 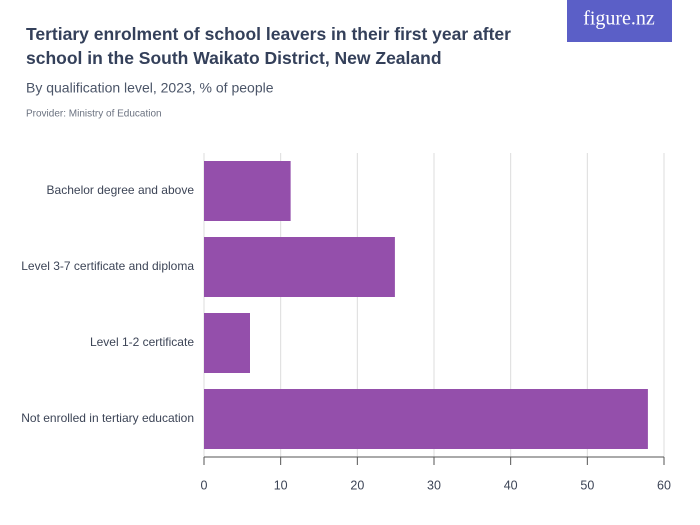 What do you see at coordinates (357, 485) in the screenshot?
I see `x-tick-label: 20` at bounding box center [357, 485].